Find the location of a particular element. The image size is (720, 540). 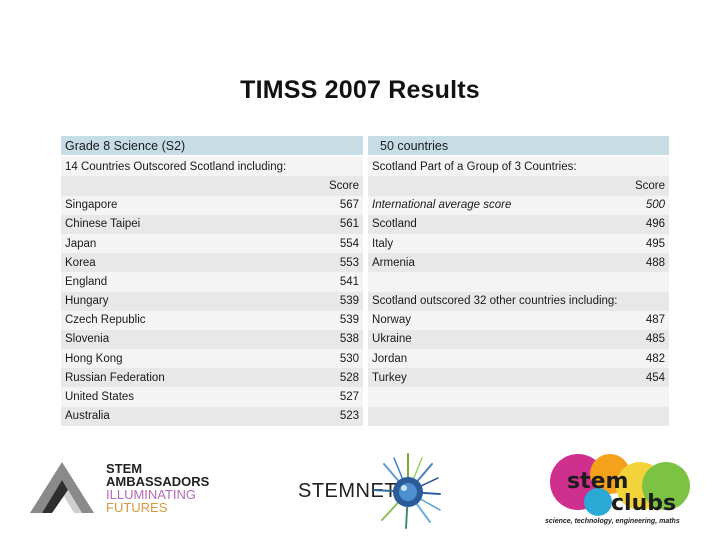

outscored-country-score: 482 is located at coordinates (643, 359).